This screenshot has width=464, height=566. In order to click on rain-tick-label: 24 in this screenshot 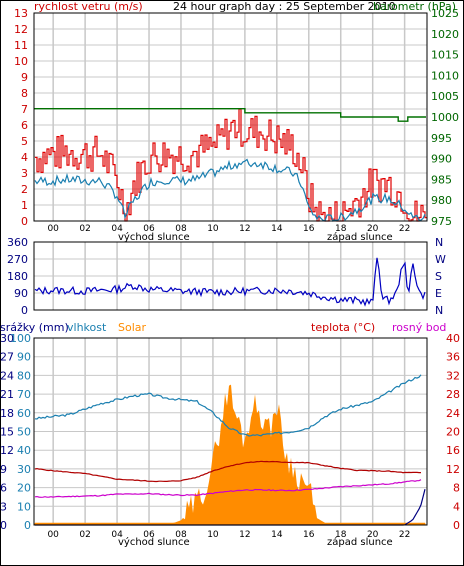, I will do `click(7, 375)`.